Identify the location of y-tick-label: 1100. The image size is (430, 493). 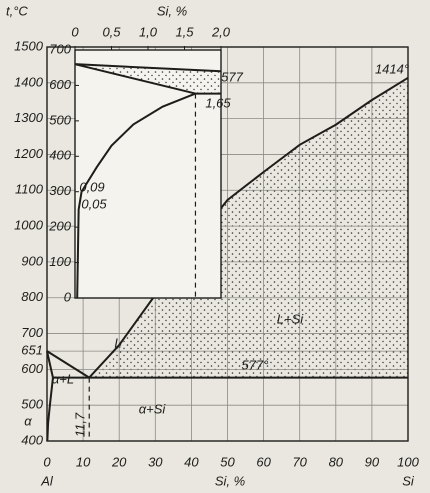
(29, 189).